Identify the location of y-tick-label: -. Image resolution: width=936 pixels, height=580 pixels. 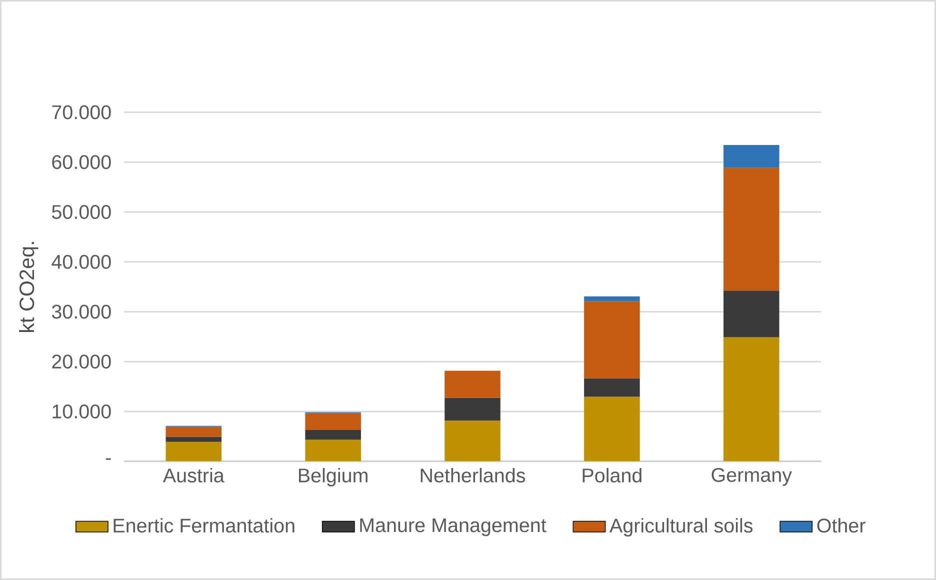
(108, 459).